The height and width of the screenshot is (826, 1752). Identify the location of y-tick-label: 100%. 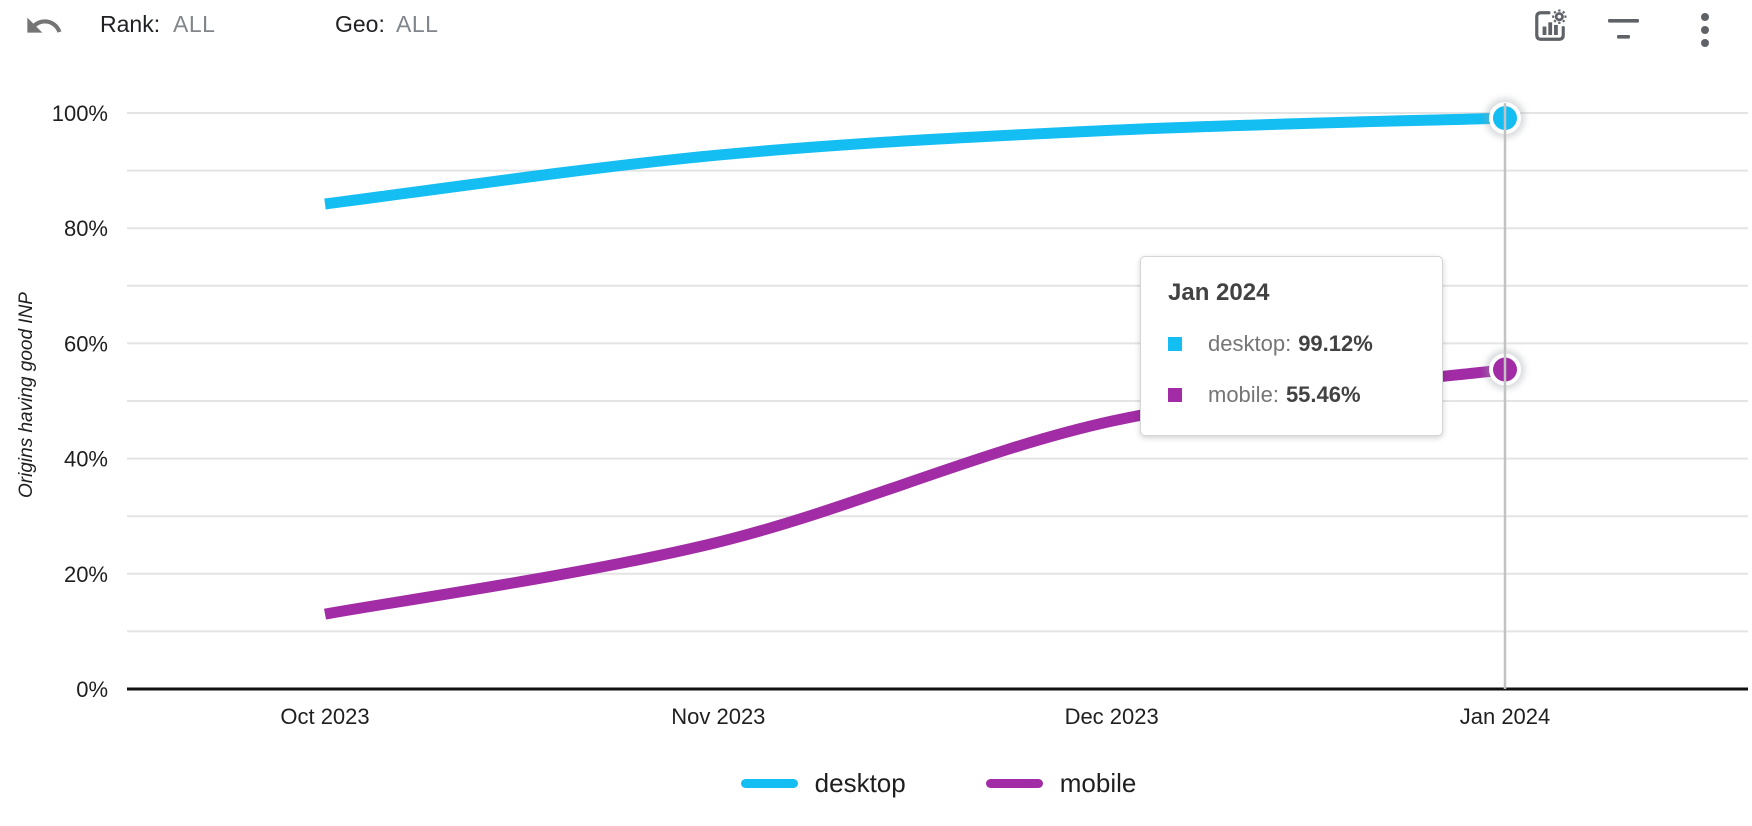
(80, 113).